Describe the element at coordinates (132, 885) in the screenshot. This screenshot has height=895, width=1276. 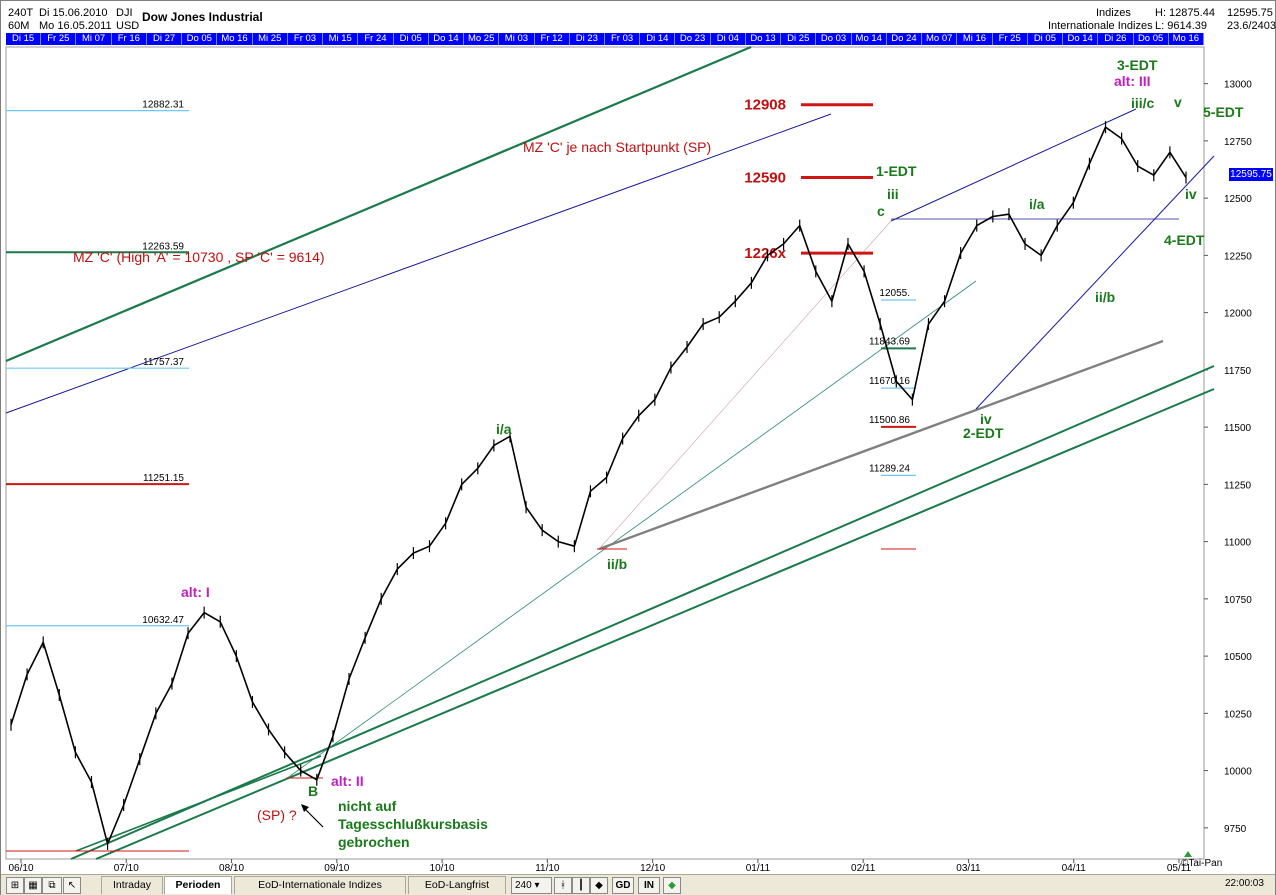
I see `tab-intraday: Intraday` at that location.